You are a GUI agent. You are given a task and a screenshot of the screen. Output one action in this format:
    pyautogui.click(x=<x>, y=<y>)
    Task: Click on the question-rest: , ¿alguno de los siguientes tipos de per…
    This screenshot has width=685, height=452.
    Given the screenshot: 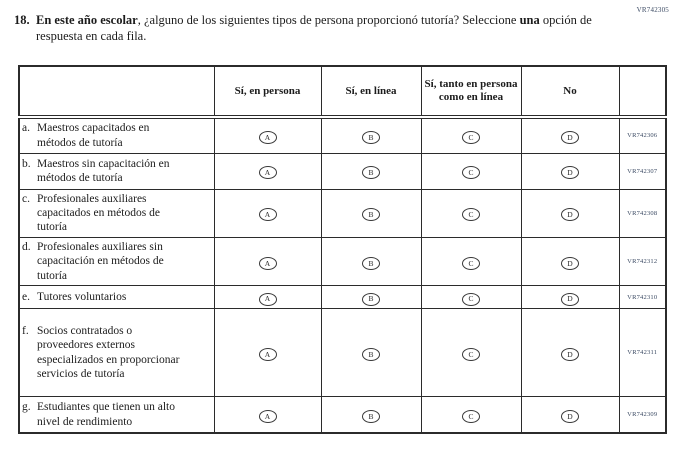 What is the action you would take?
    pyautogui.click(x=328, y=20)
    